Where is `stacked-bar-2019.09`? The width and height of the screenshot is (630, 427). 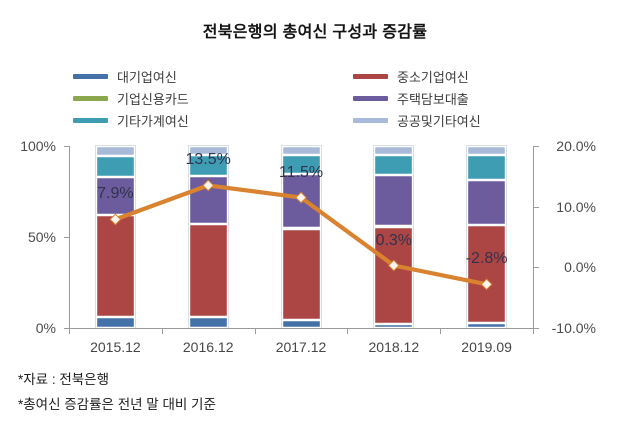 stacked-bar-2019.09 is located at coordinates (487, 237).